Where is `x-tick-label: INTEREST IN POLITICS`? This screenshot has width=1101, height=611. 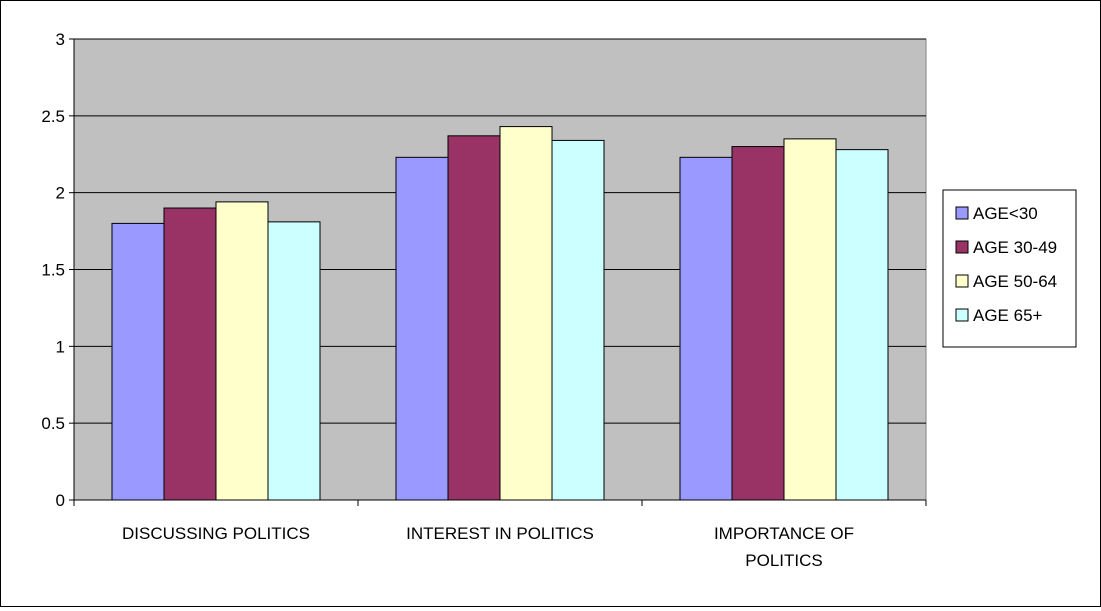
x-tick-label: INTEREST IN POLITICS is located at coordinates (500, 533).